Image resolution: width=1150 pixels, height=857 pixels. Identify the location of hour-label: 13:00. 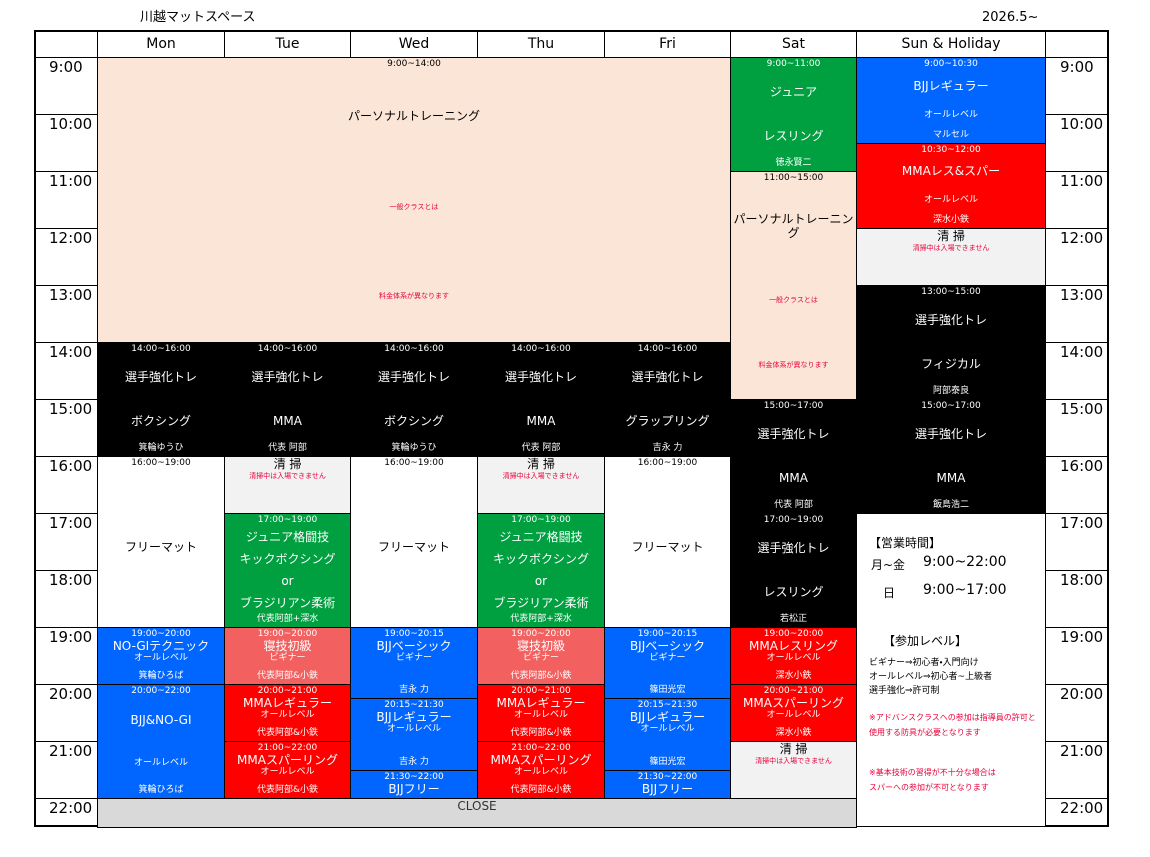
(66, 314).